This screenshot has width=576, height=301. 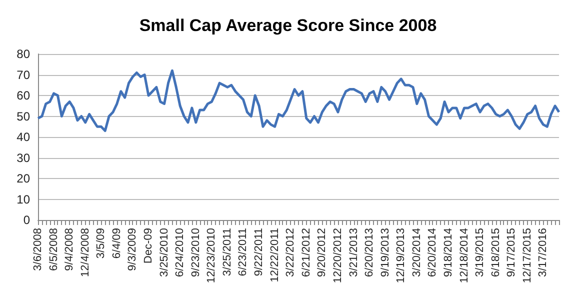 What do you see at coordinates (512, 252) in the screenshot?
I see `x-tick-label: 9/17/2015` at bounding box center [512, 252].